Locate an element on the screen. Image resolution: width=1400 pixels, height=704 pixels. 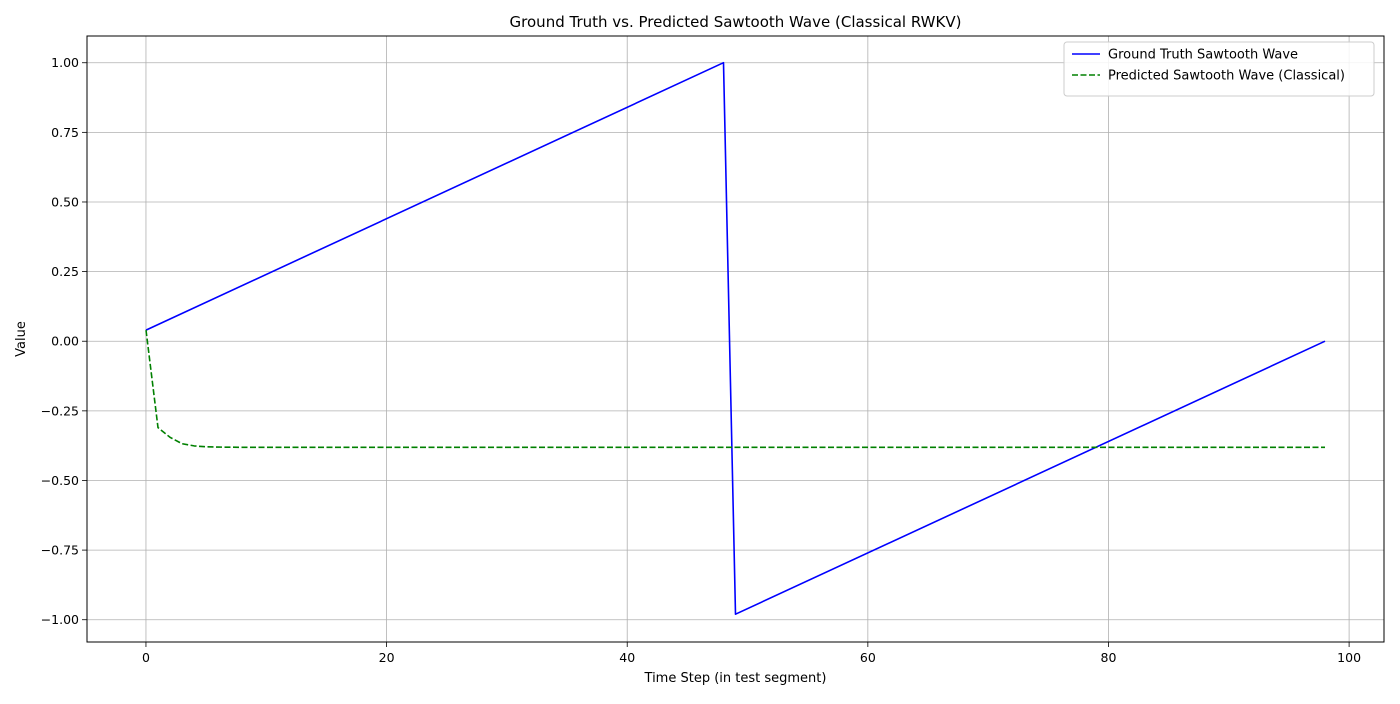
legend-label-2: Predicted Sawtooth Wave (Classical) is located at coordinates (1226, 76).